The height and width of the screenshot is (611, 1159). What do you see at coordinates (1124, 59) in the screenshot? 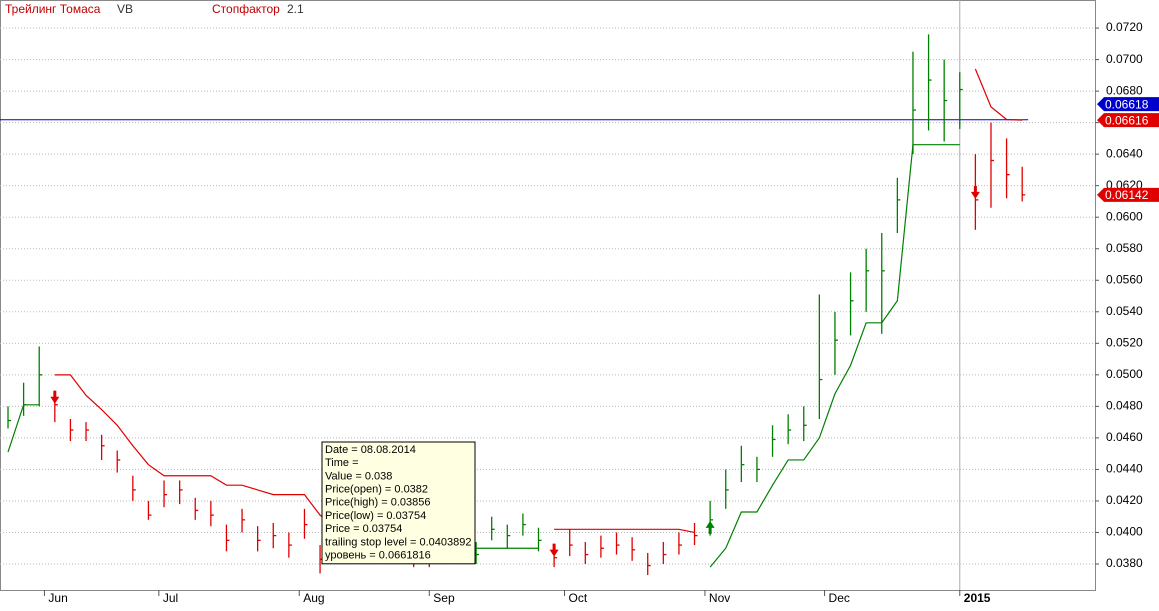
I see `y-tick-label: 0.0700` at bounding box center [1124, 59].